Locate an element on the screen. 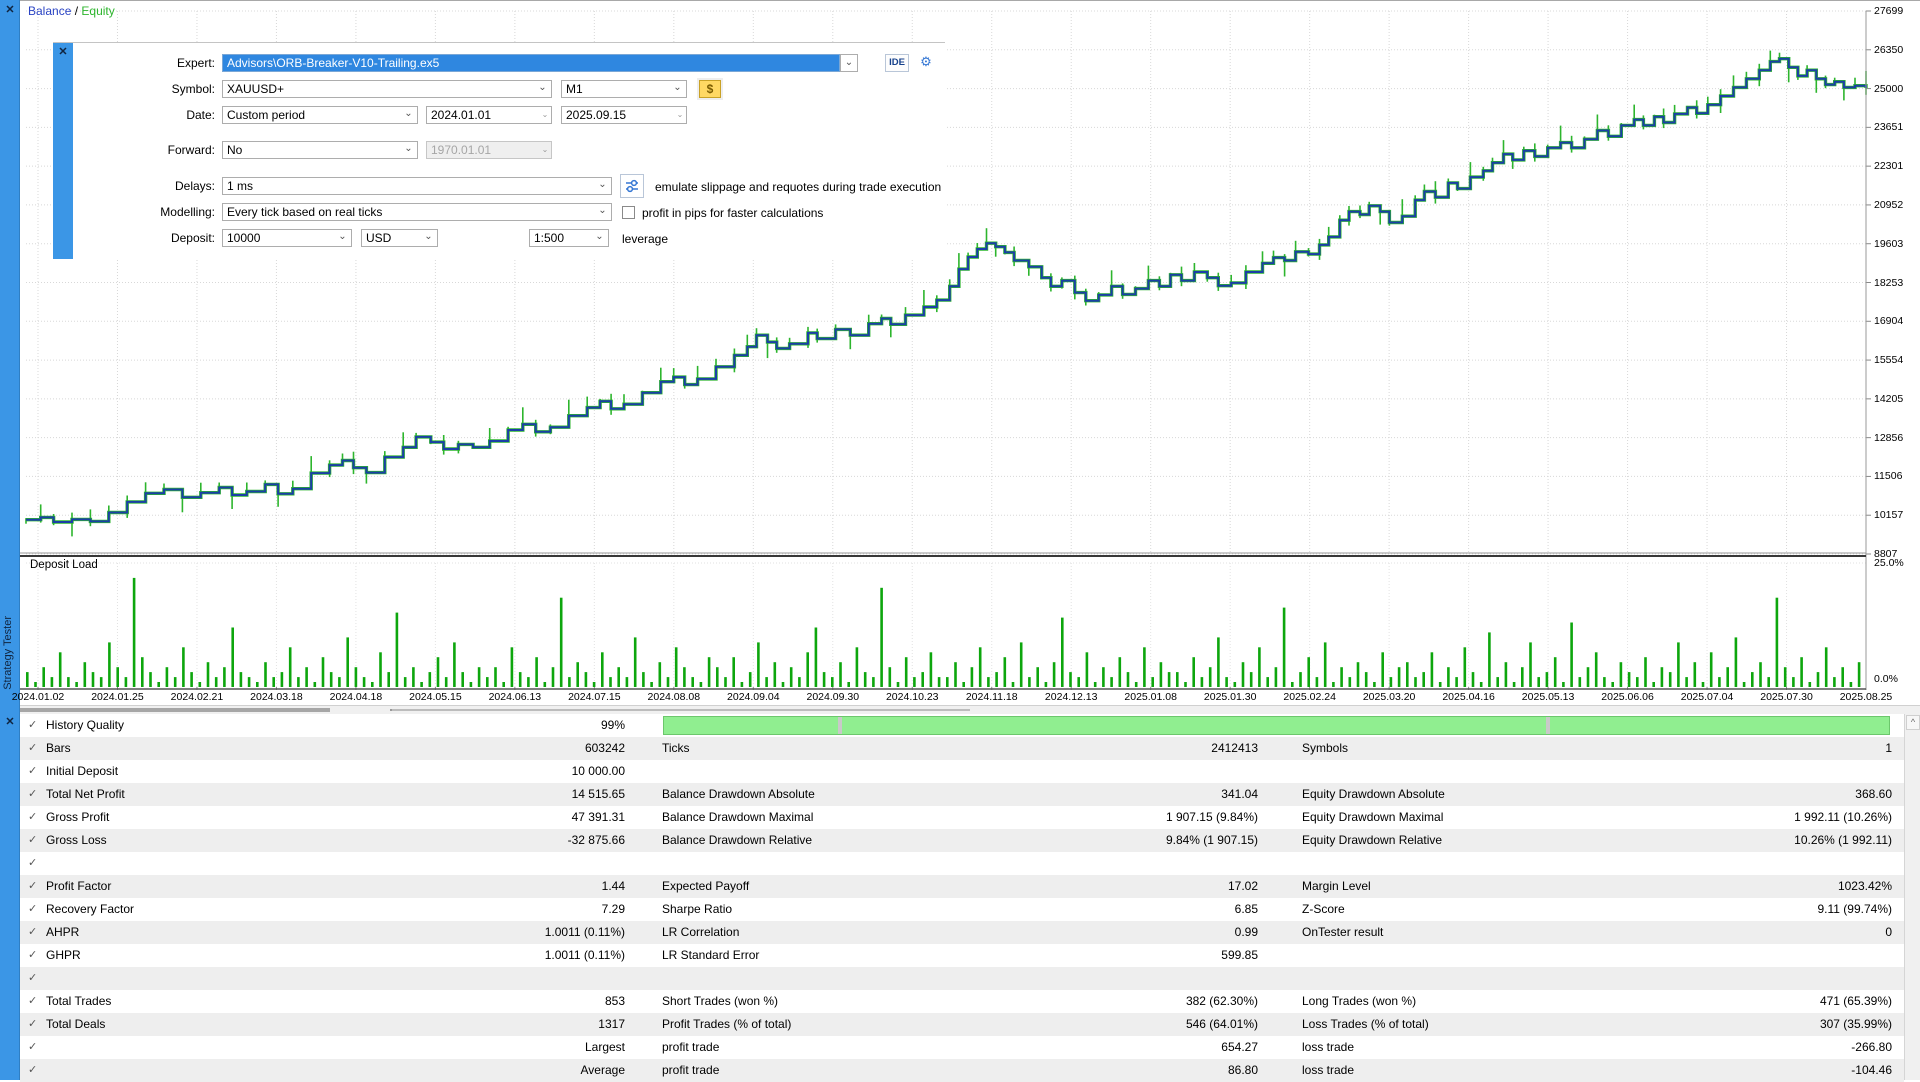  table-row: ✓ Bars 603242 Ticks 2412413 Symbols 1 is located at coordinates (962, 748).